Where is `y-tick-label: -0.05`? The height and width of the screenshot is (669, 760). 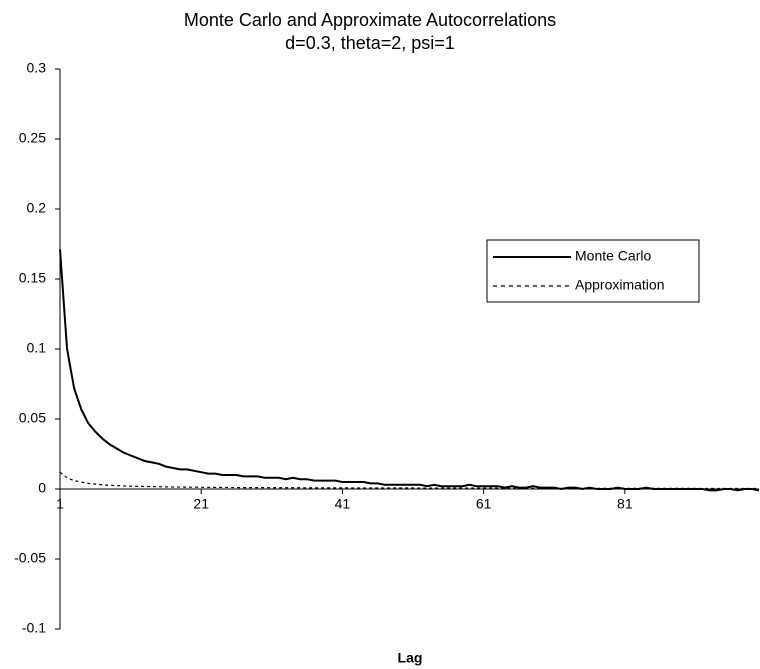
y-tick-label: -0.05 is located at coordinates (30, 558).